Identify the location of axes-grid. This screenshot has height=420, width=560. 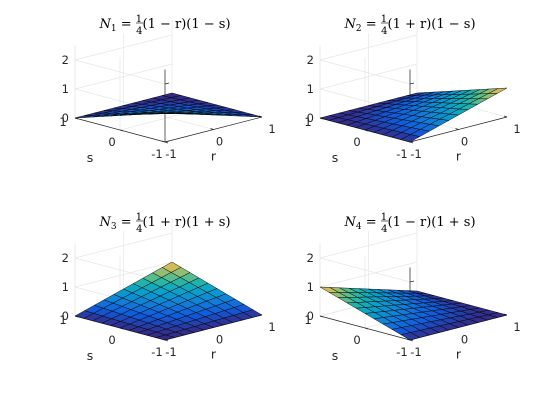
(168, 82).